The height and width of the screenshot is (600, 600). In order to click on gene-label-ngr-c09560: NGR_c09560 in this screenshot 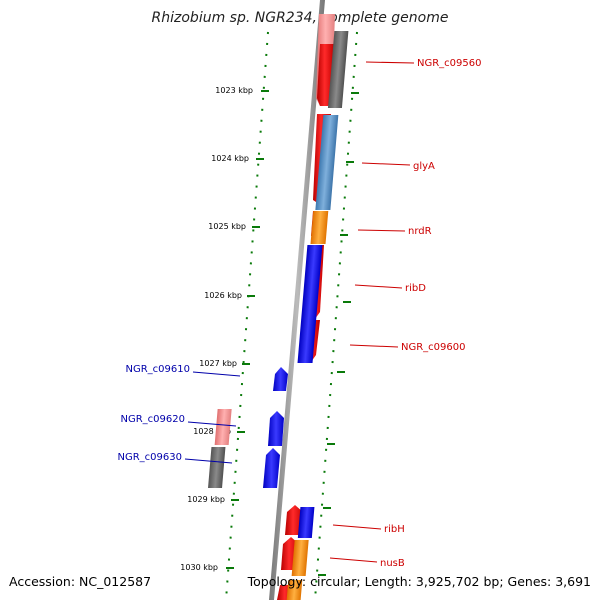, I will do `click(449, 63)`.